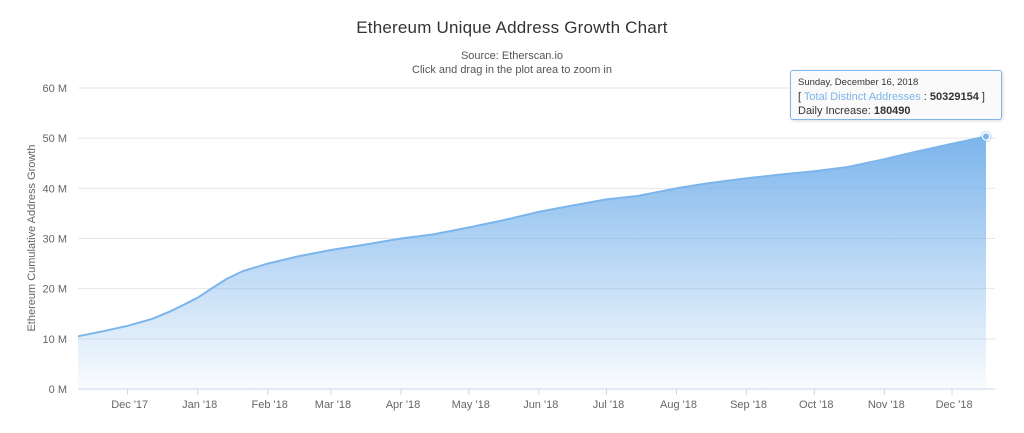 The height and width of the screenshot is (433, 1024). Describe the element at coordinates (540, 405) in the screenshot. I see `x-tick-label: Jun '18` at that location.